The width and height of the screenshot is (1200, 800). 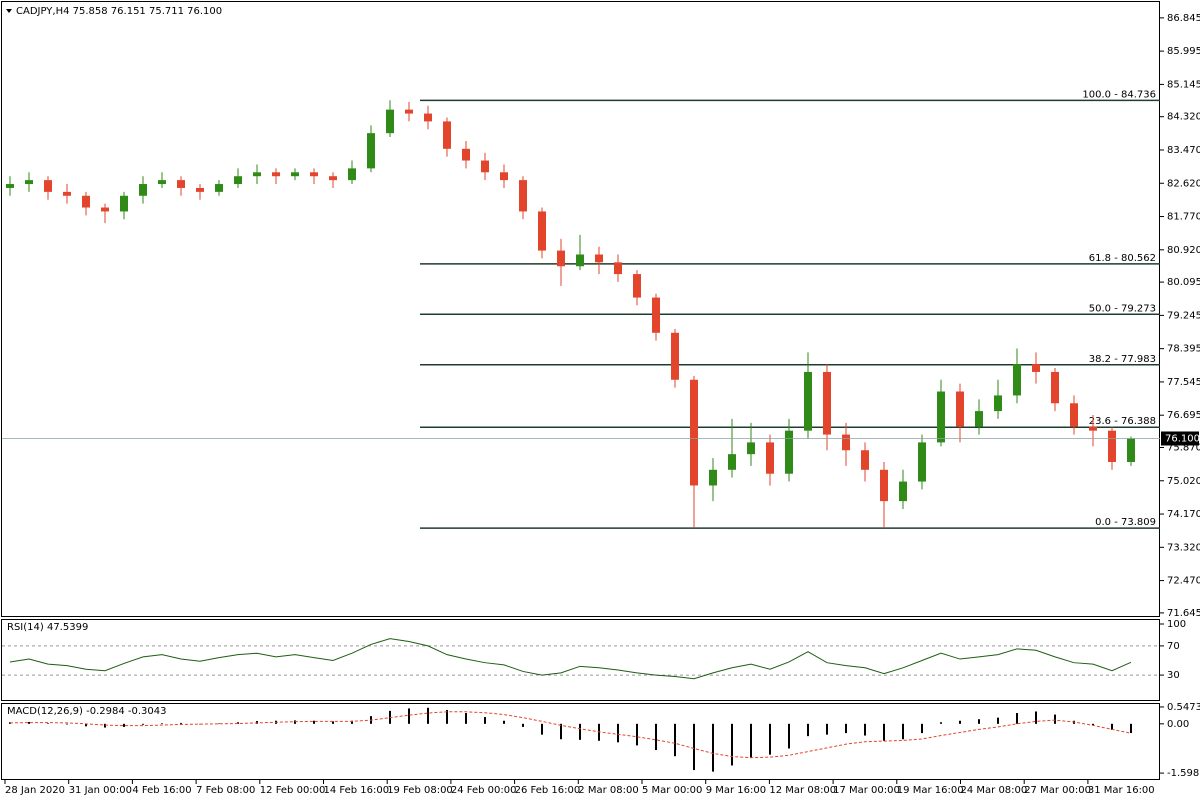 I want to click on fib-label: 100.0 - 84.736, so click(x=1119, y=94).